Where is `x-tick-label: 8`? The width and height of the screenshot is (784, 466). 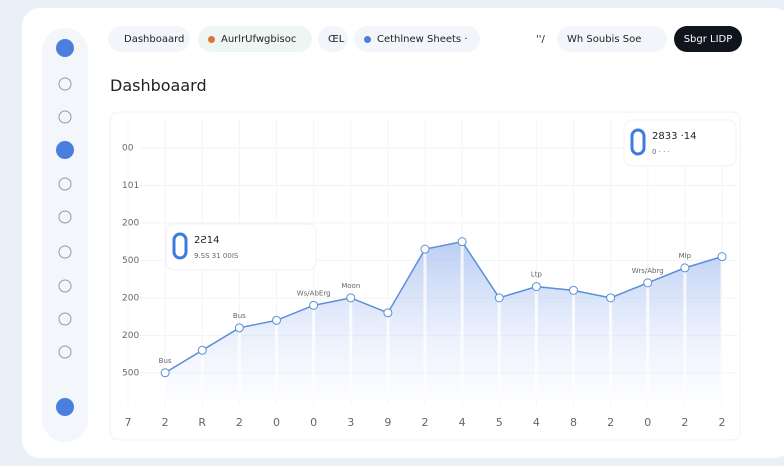 x-tick-label: 8 is located at coordinates (573, 422).